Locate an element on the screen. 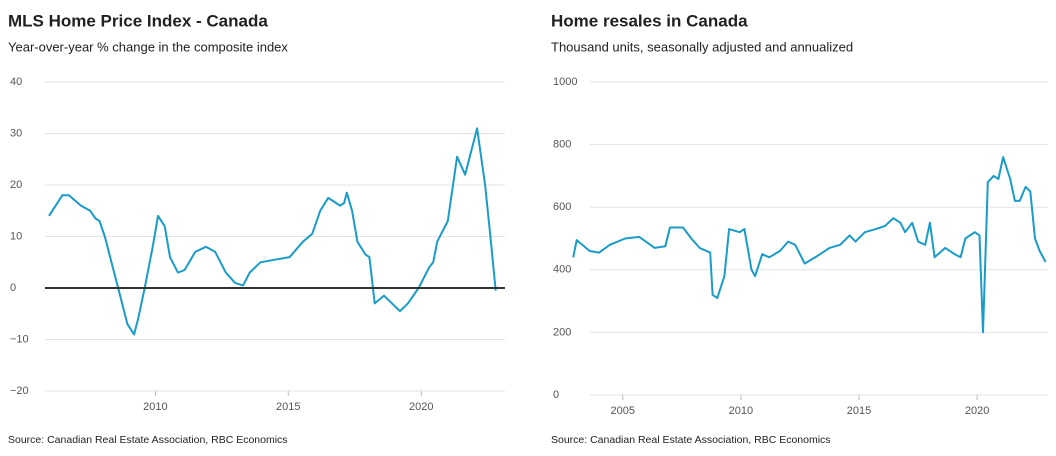 This screenshot has height=456, width=1056. y-tick-label: 20 is located at coordinates (16, 185).